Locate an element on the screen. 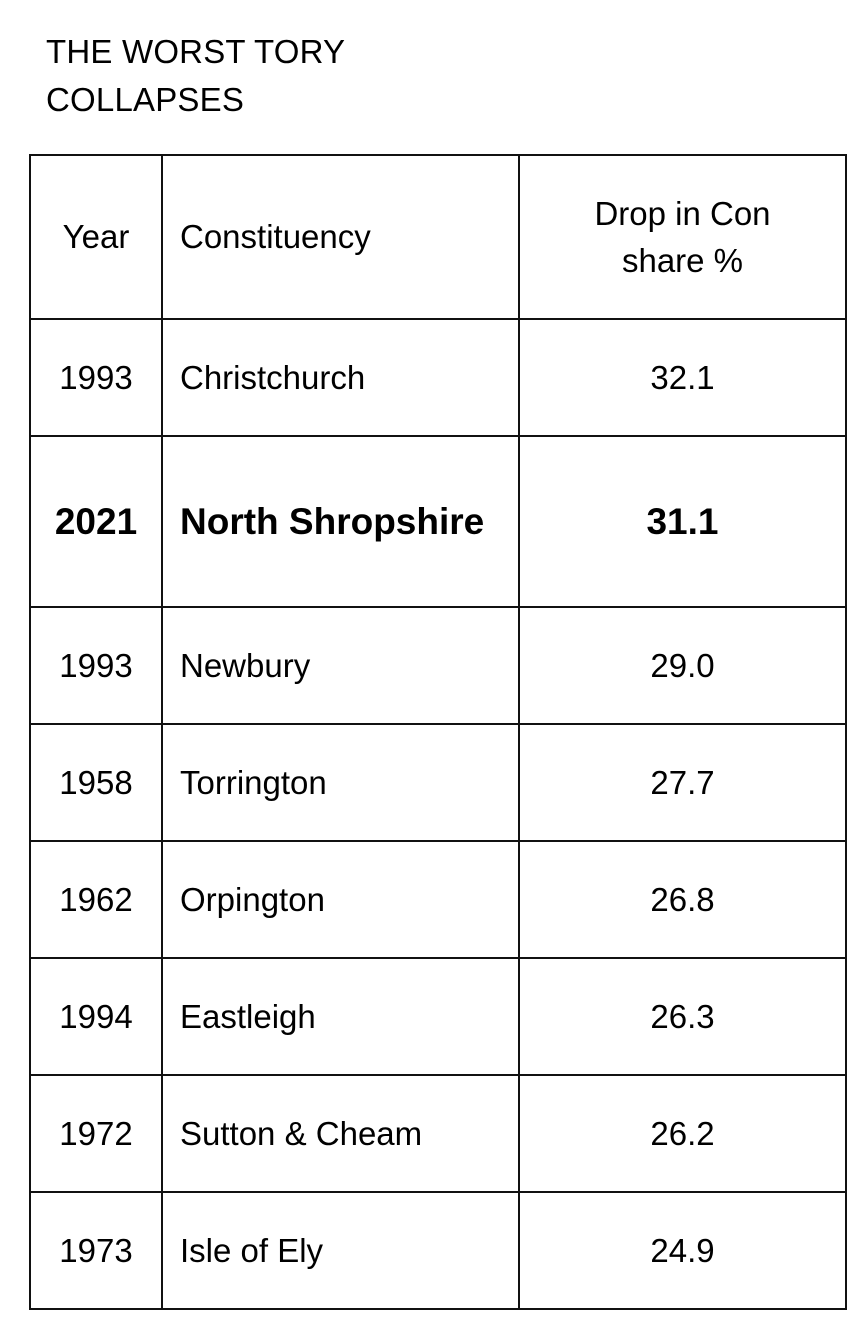  header-year: Year is located at coordinates (96, 237).